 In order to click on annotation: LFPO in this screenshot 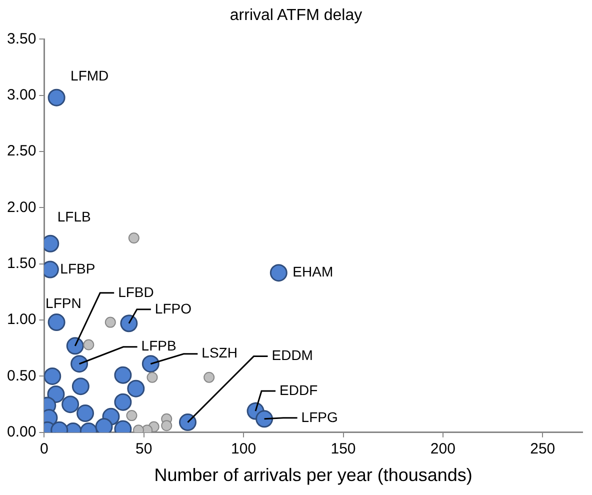, I will do `click(173, 308)`.